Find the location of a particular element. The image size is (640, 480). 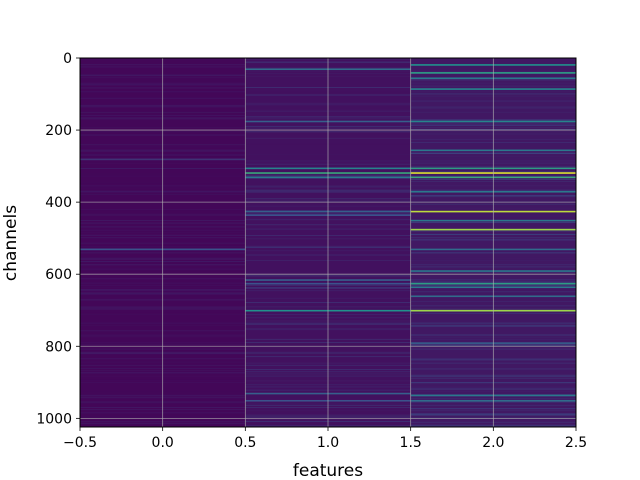

x-tick-label: 2.5 is located at coordinates (576, 443).